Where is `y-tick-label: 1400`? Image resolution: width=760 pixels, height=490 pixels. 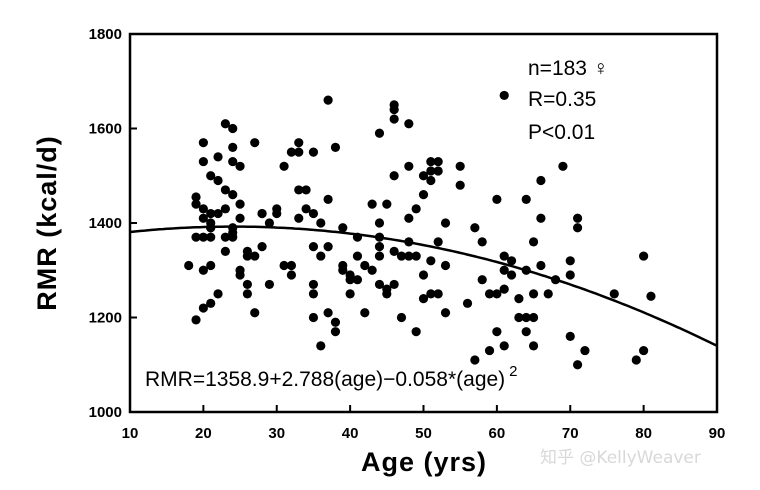
y-tick-label: 1400 is located at coordinates (105, 223).